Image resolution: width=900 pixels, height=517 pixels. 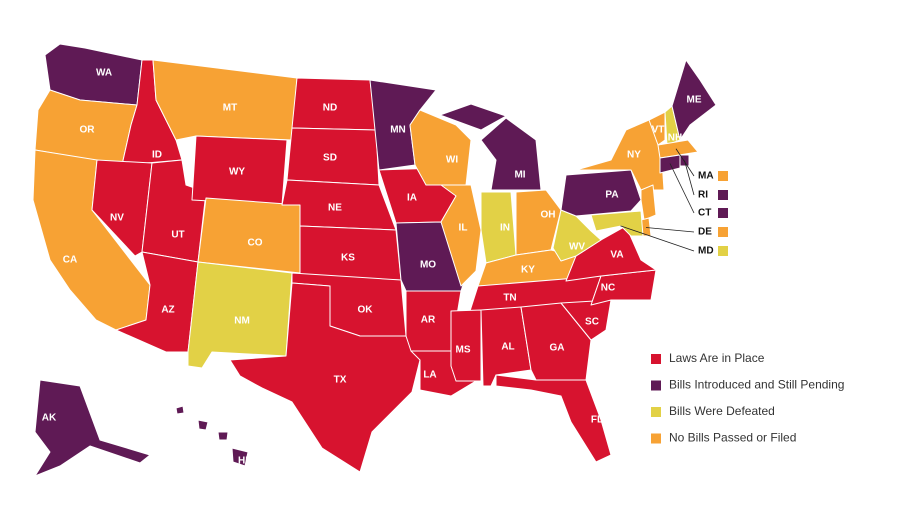 I want to click on state-label: AL, so click(x=507, y=347).